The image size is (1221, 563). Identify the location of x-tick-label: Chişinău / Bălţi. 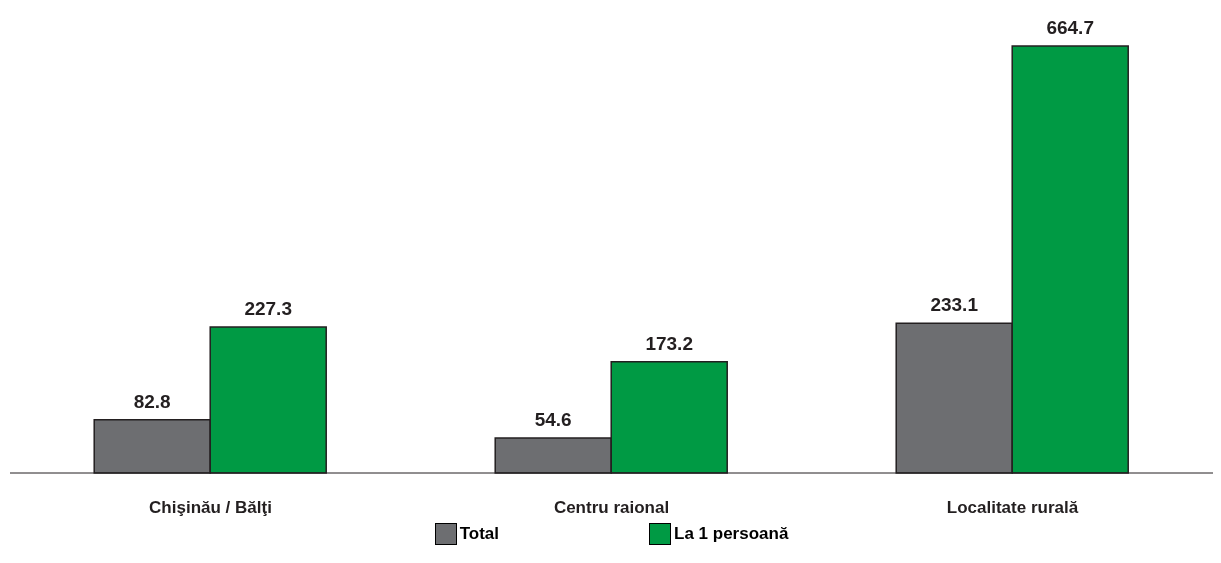
(210, 508).